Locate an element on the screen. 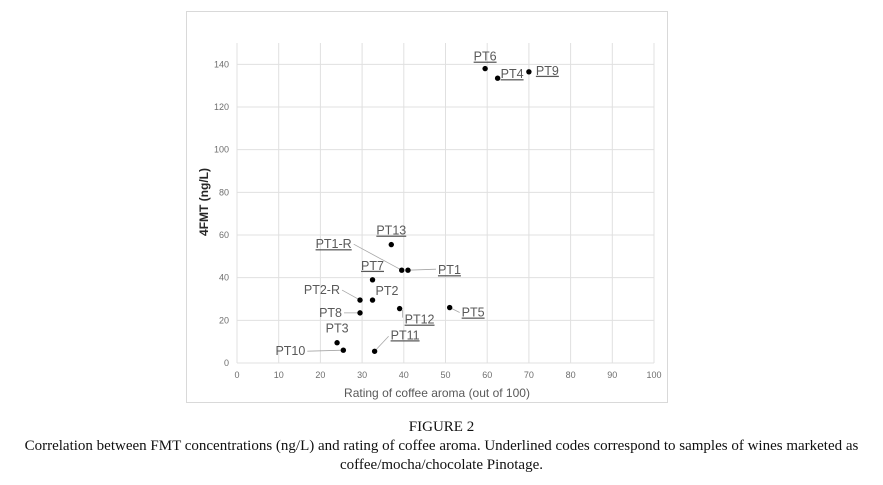  x-tick-label: 100 is located at coordinates (653, 375).